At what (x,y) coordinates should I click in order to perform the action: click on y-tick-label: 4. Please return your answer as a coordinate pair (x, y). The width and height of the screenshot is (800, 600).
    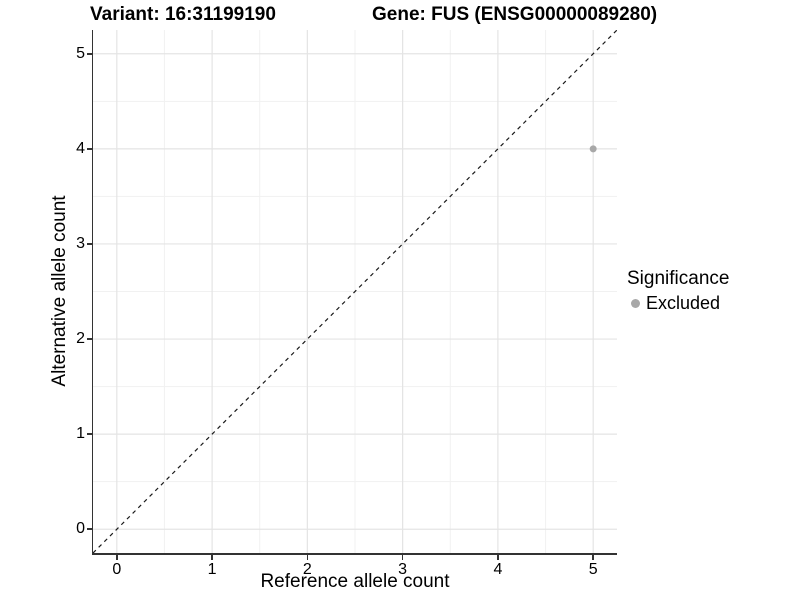
    Looking at the image, I should click on (80, 148).